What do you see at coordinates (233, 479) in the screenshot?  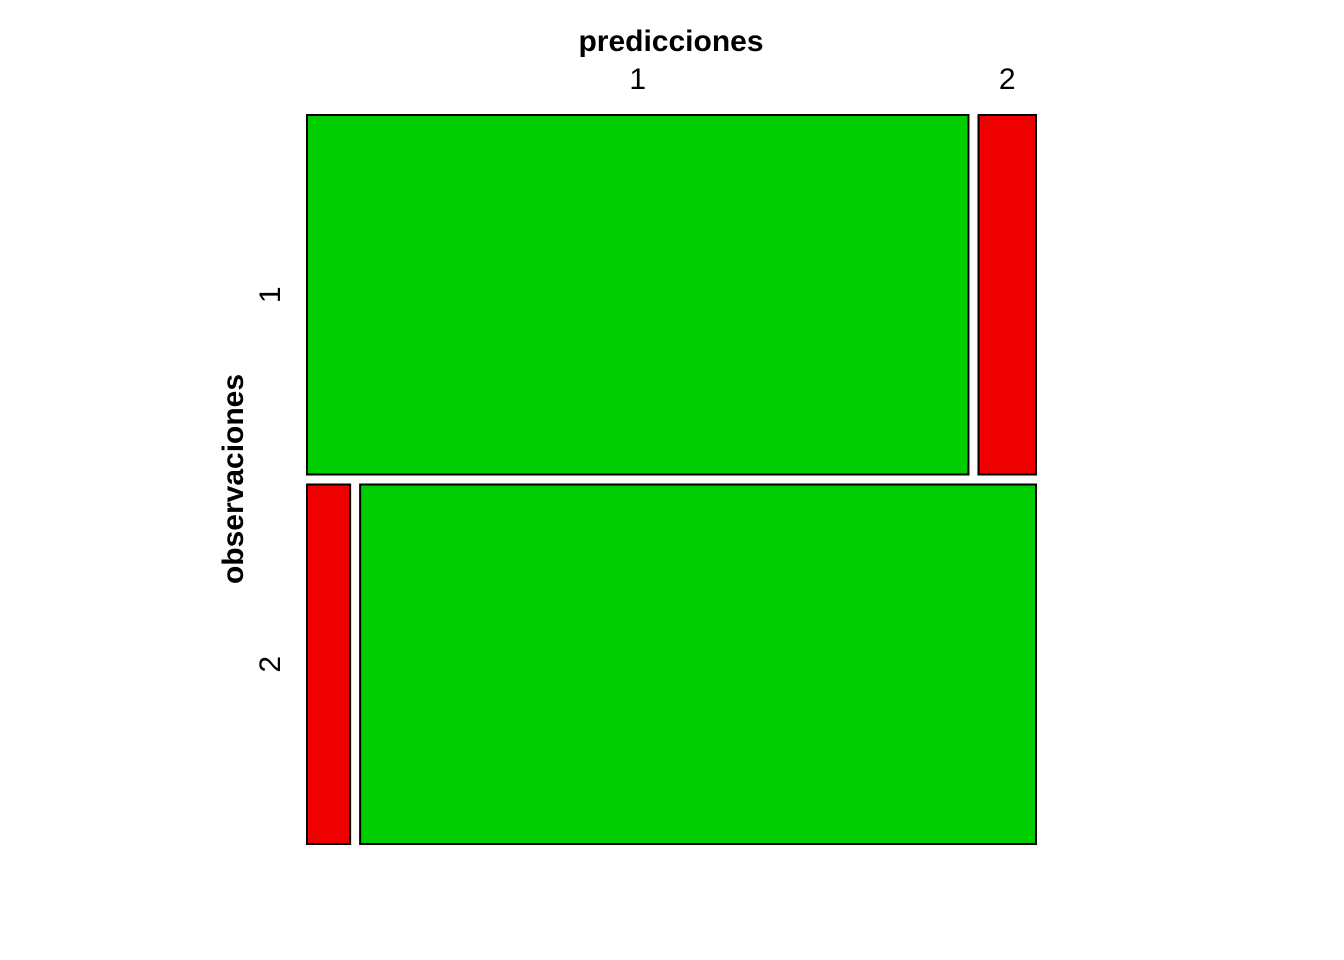 I see `y-axis-title: observaciones` at bounding box center [233, 479].